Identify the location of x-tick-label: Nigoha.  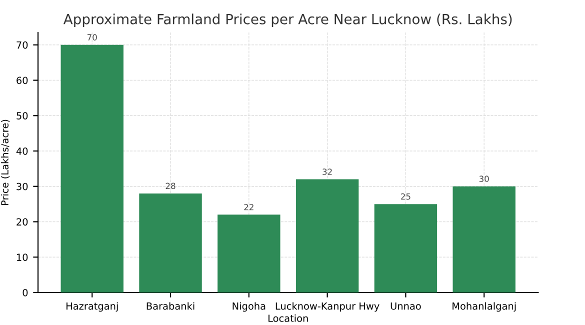
(249, 307).